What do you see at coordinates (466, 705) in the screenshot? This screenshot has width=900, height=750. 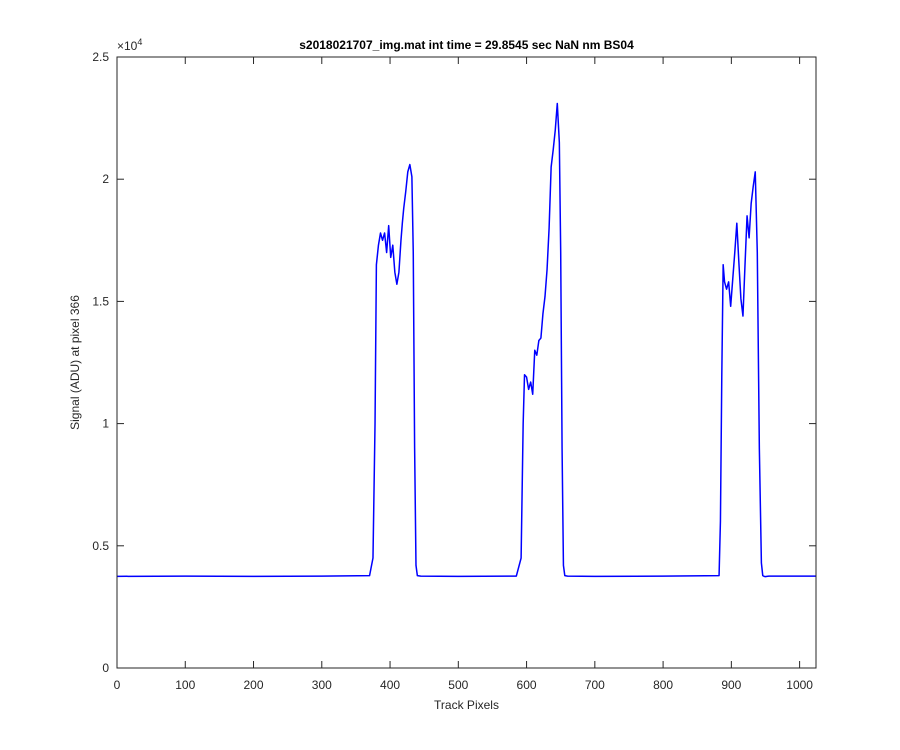 I see `x-axis-label: Track Pixels` at bounding box center [466, 705].